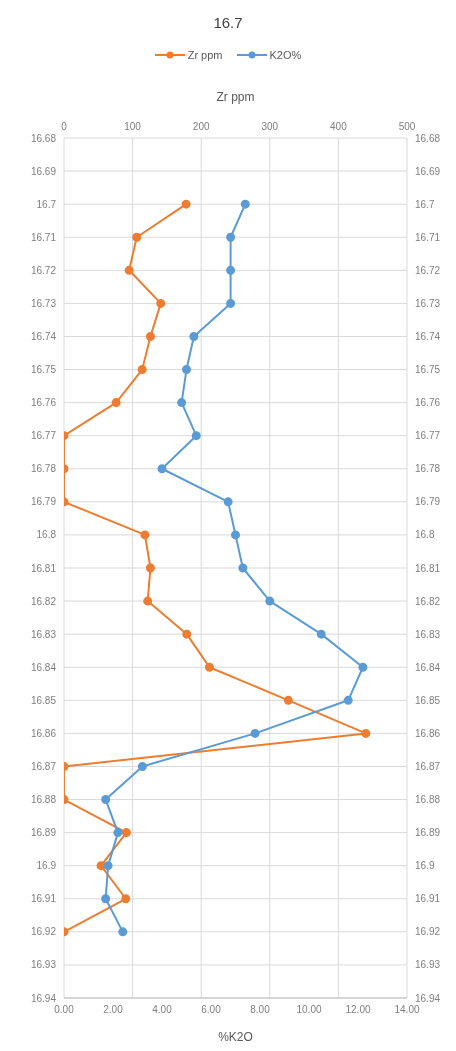 The width and height of the screenshot is (456, 1051). Describe the element at coordinates (46, 535) in the screenshot. I see `y-tick-label: 16.8` at that location.